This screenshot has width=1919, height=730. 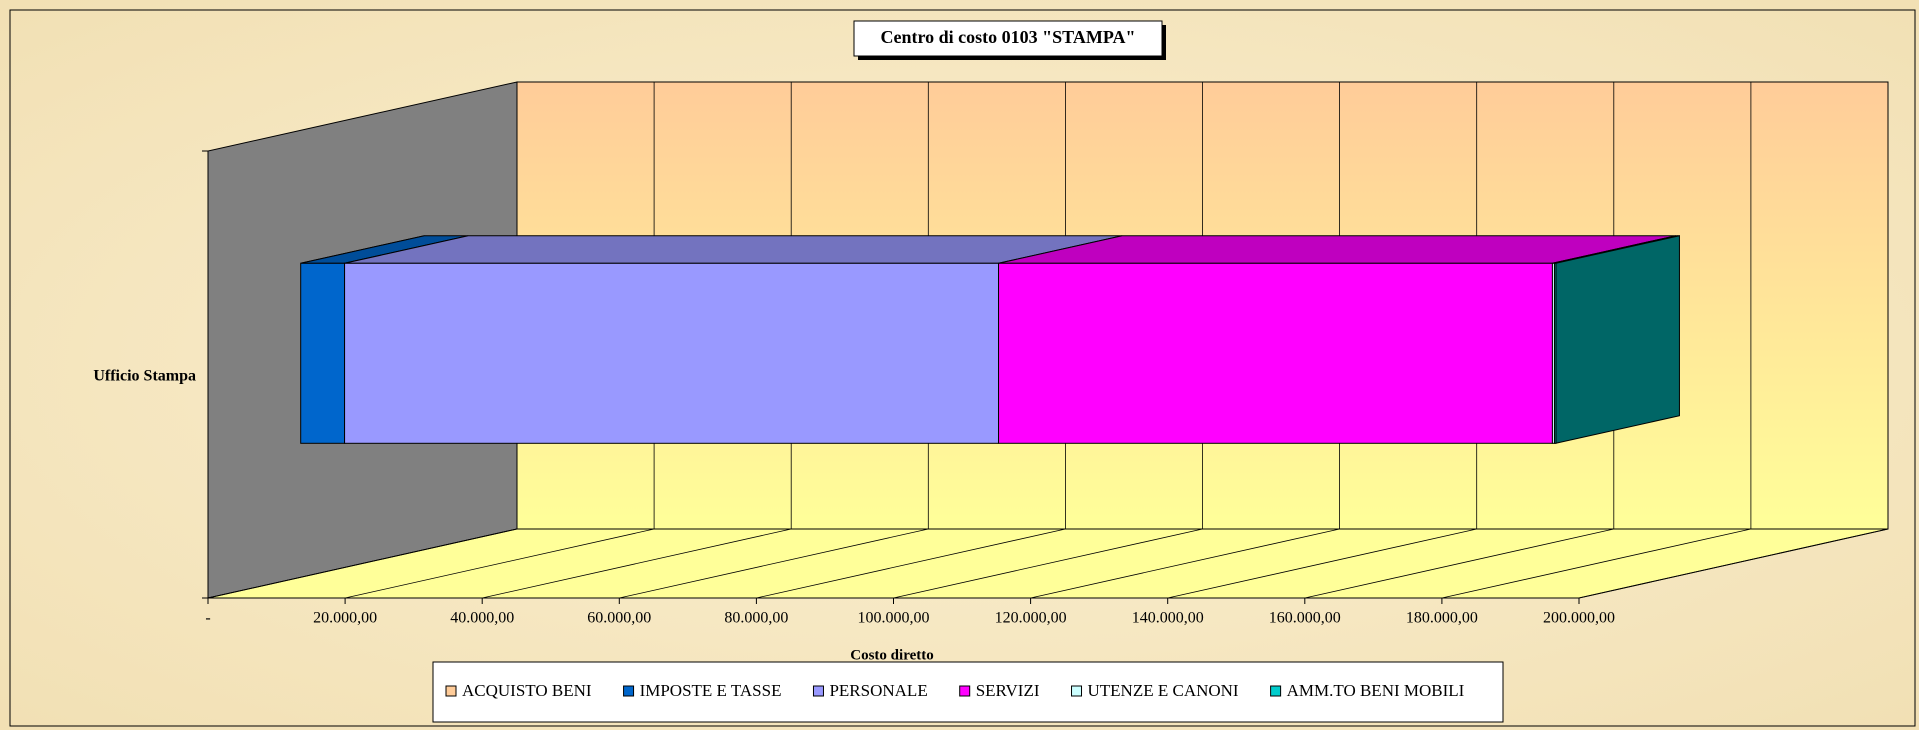 I want to click on legend-label: IMPOSTE E TASSE, so click(x=711, y=690).